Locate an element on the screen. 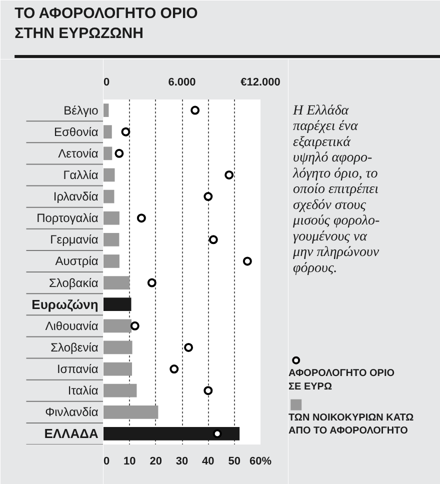  x2-tick-label: €12.000 is located at coordinates (260, 82).